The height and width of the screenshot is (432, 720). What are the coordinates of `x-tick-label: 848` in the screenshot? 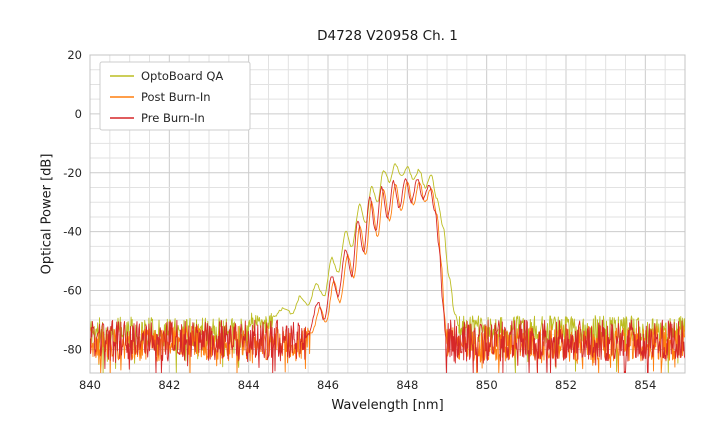 It's located at (407, 385).